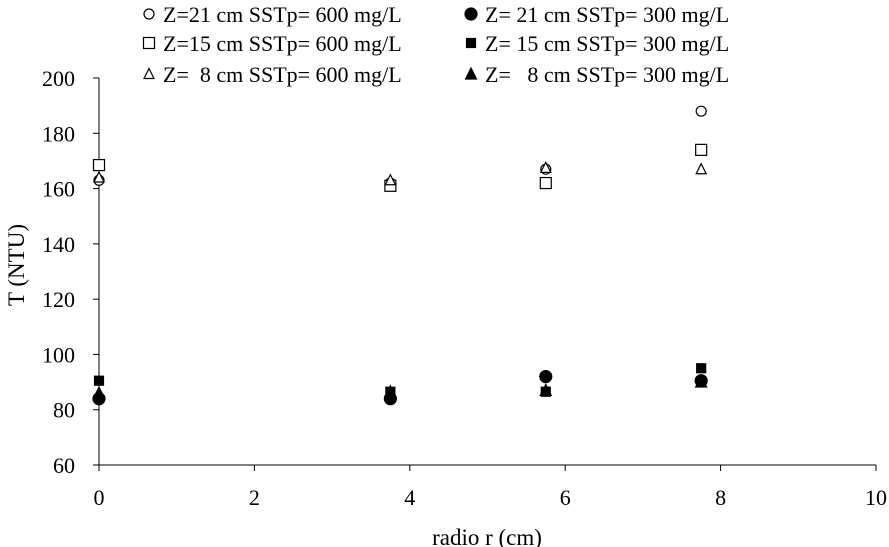  What do you see at coordinates (16, 265) in the screenshot?
I see `y-axis-label: T (NTU)` at bounding box center [16, 265].